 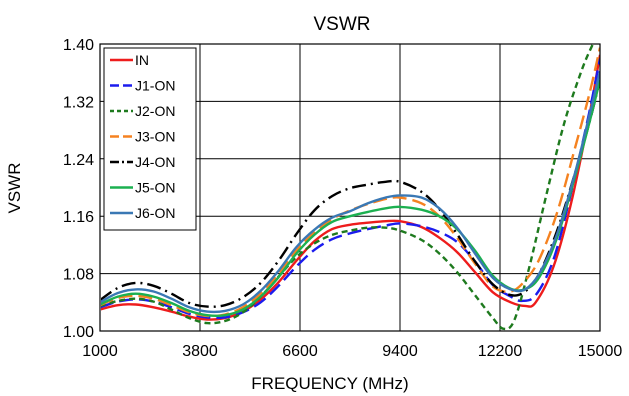 I want to click on legend-label: IN, so click(x=142, y=60).